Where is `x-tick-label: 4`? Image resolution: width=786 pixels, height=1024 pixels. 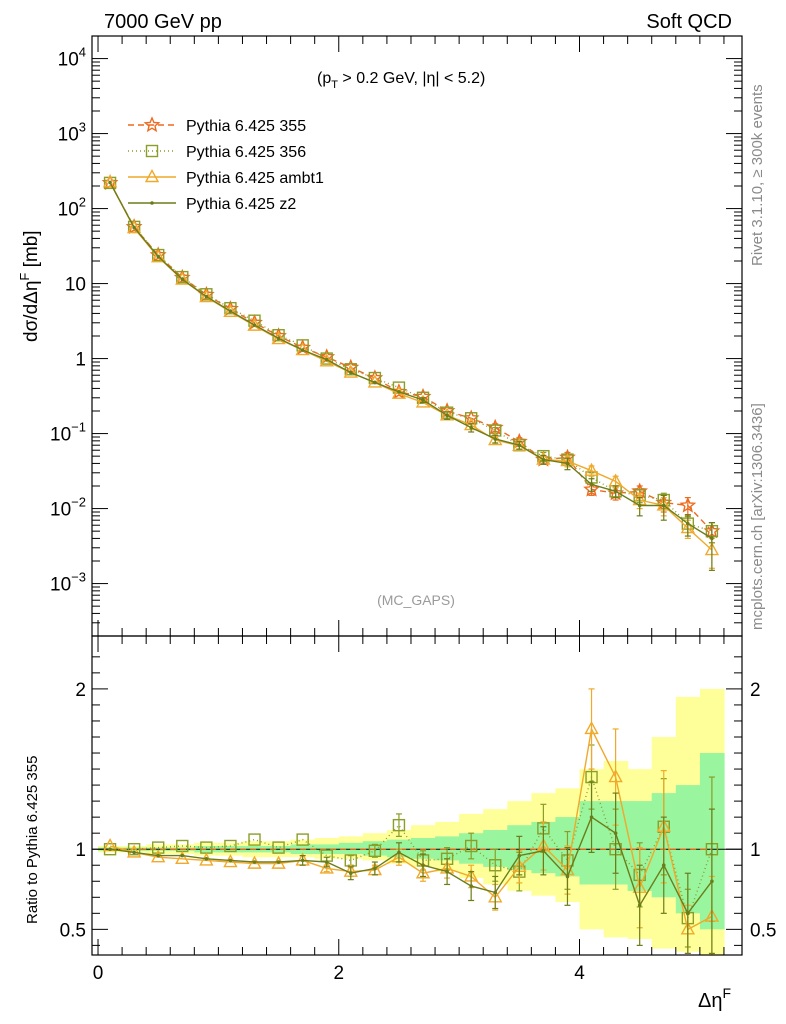
x-tick-label: 4 is located at coordinates (579, 973).